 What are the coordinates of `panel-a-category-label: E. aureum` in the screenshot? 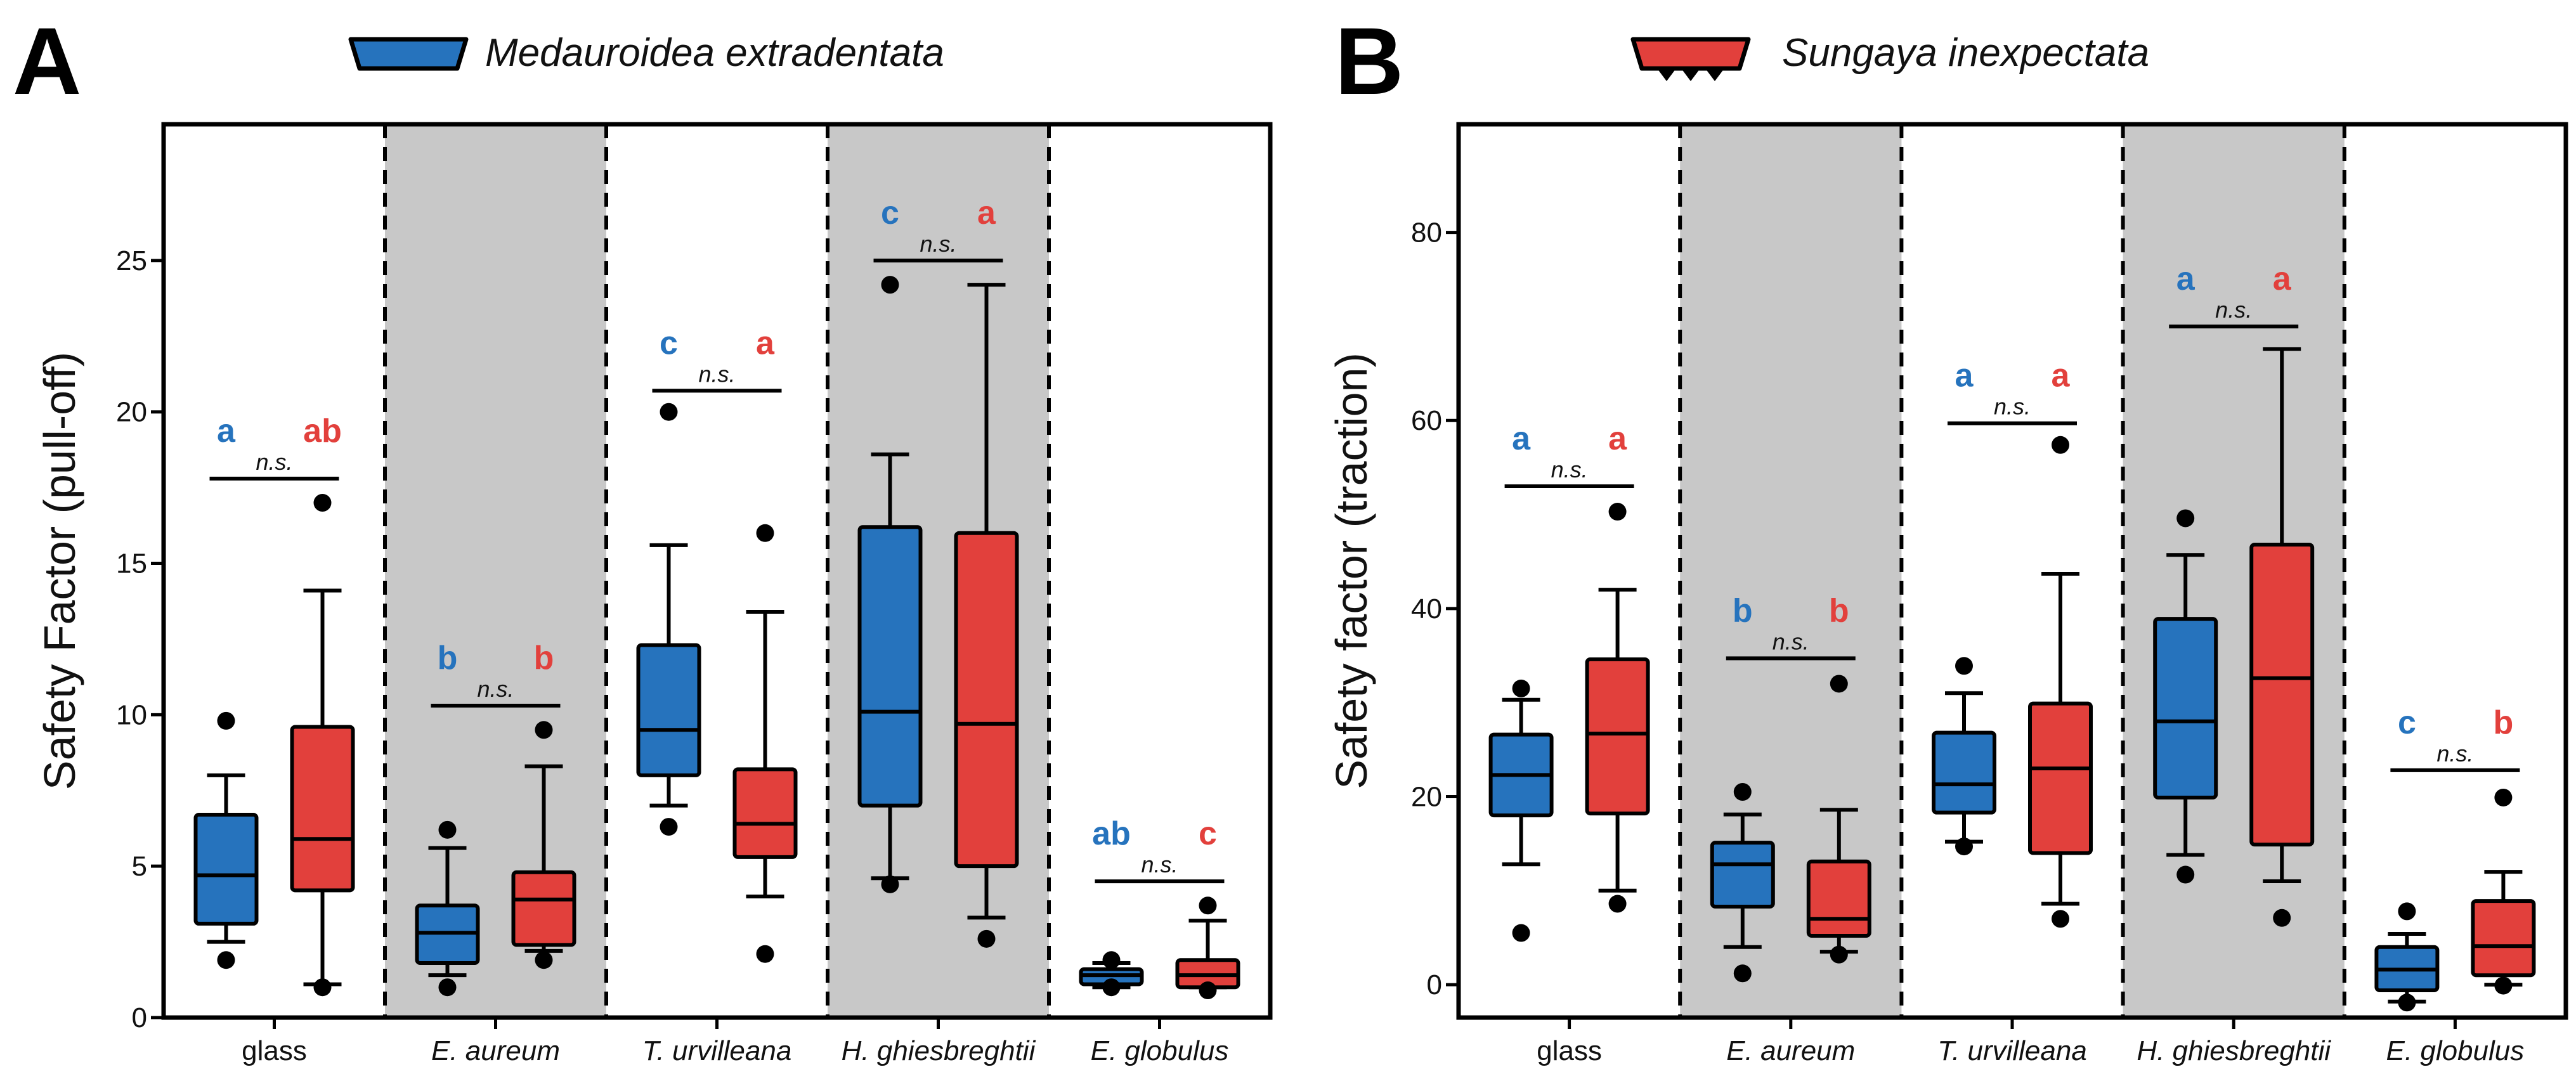 It's located at (495, 1050).